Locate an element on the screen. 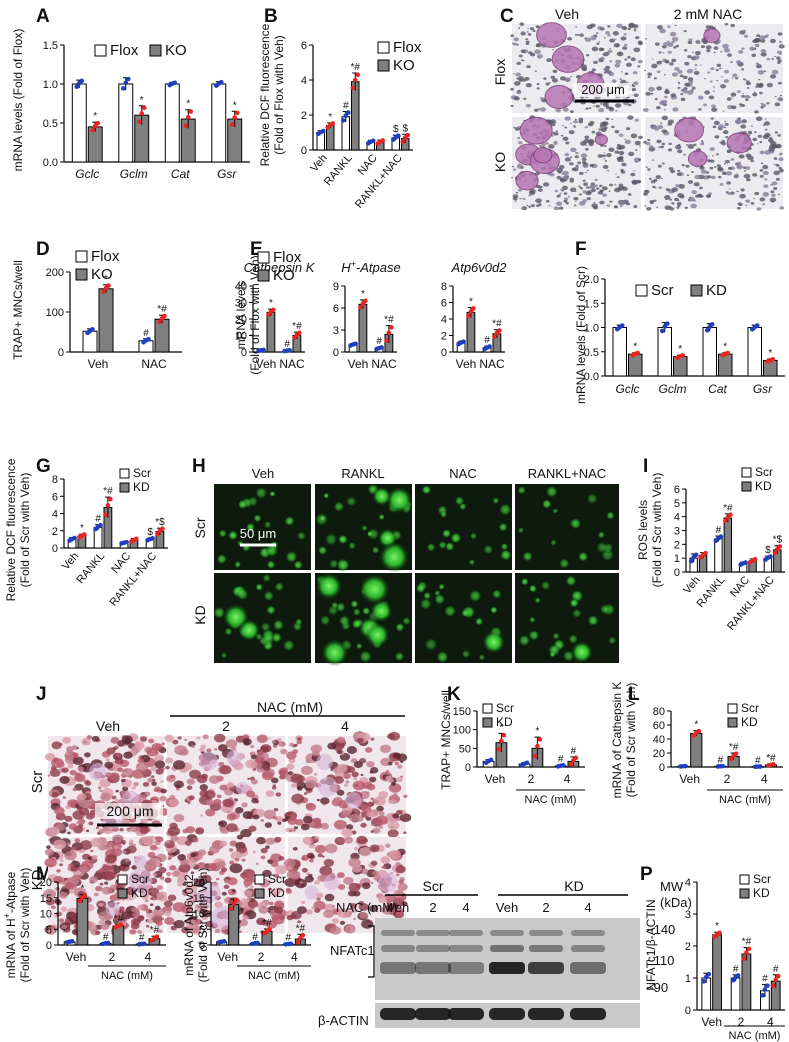 The width and height of the screenshot is (789, 1042). y-axis-label-line-e1: mRNA levels is located at coordinates (241, 315).